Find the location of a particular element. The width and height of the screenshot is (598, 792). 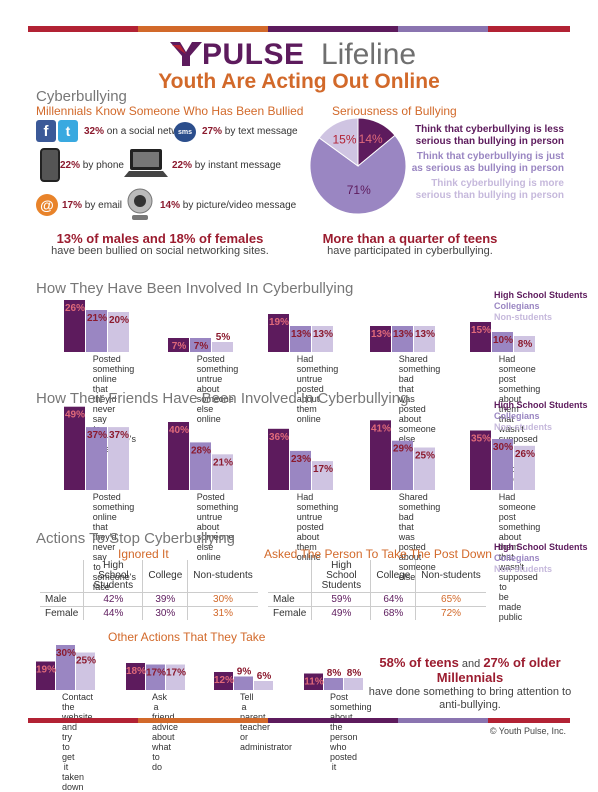

ignored-col-non: Non-students is located at coordinates (222, 576).